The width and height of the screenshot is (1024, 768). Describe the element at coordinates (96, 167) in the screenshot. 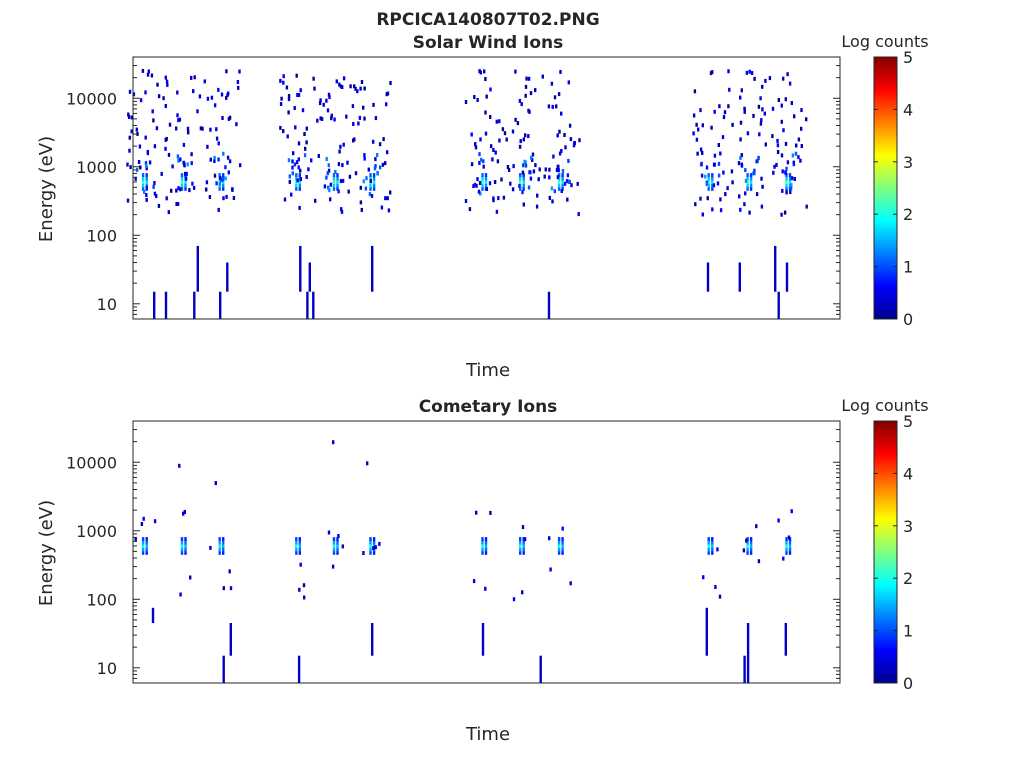

I see `y-tick-label: 1000` at that location.